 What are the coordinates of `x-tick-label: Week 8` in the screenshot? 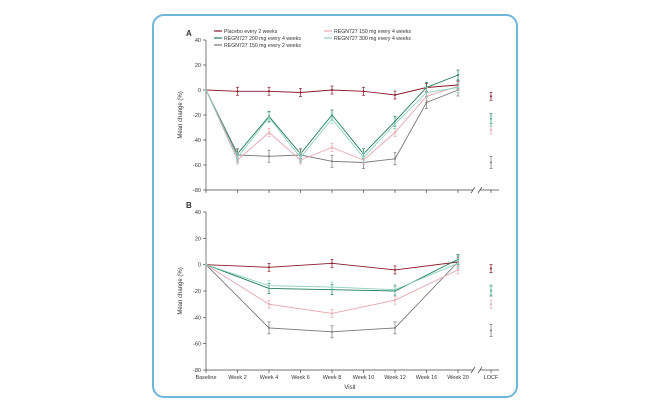 It's located at (332, 378).